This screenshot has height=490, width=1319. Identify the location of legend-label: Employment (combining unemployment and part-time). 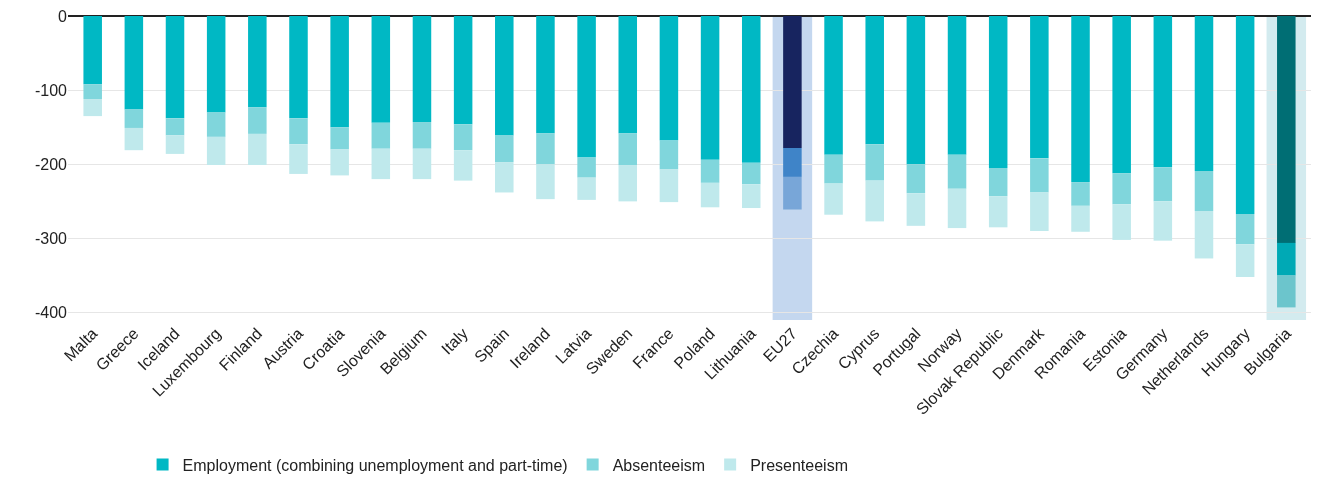
(375, 465).